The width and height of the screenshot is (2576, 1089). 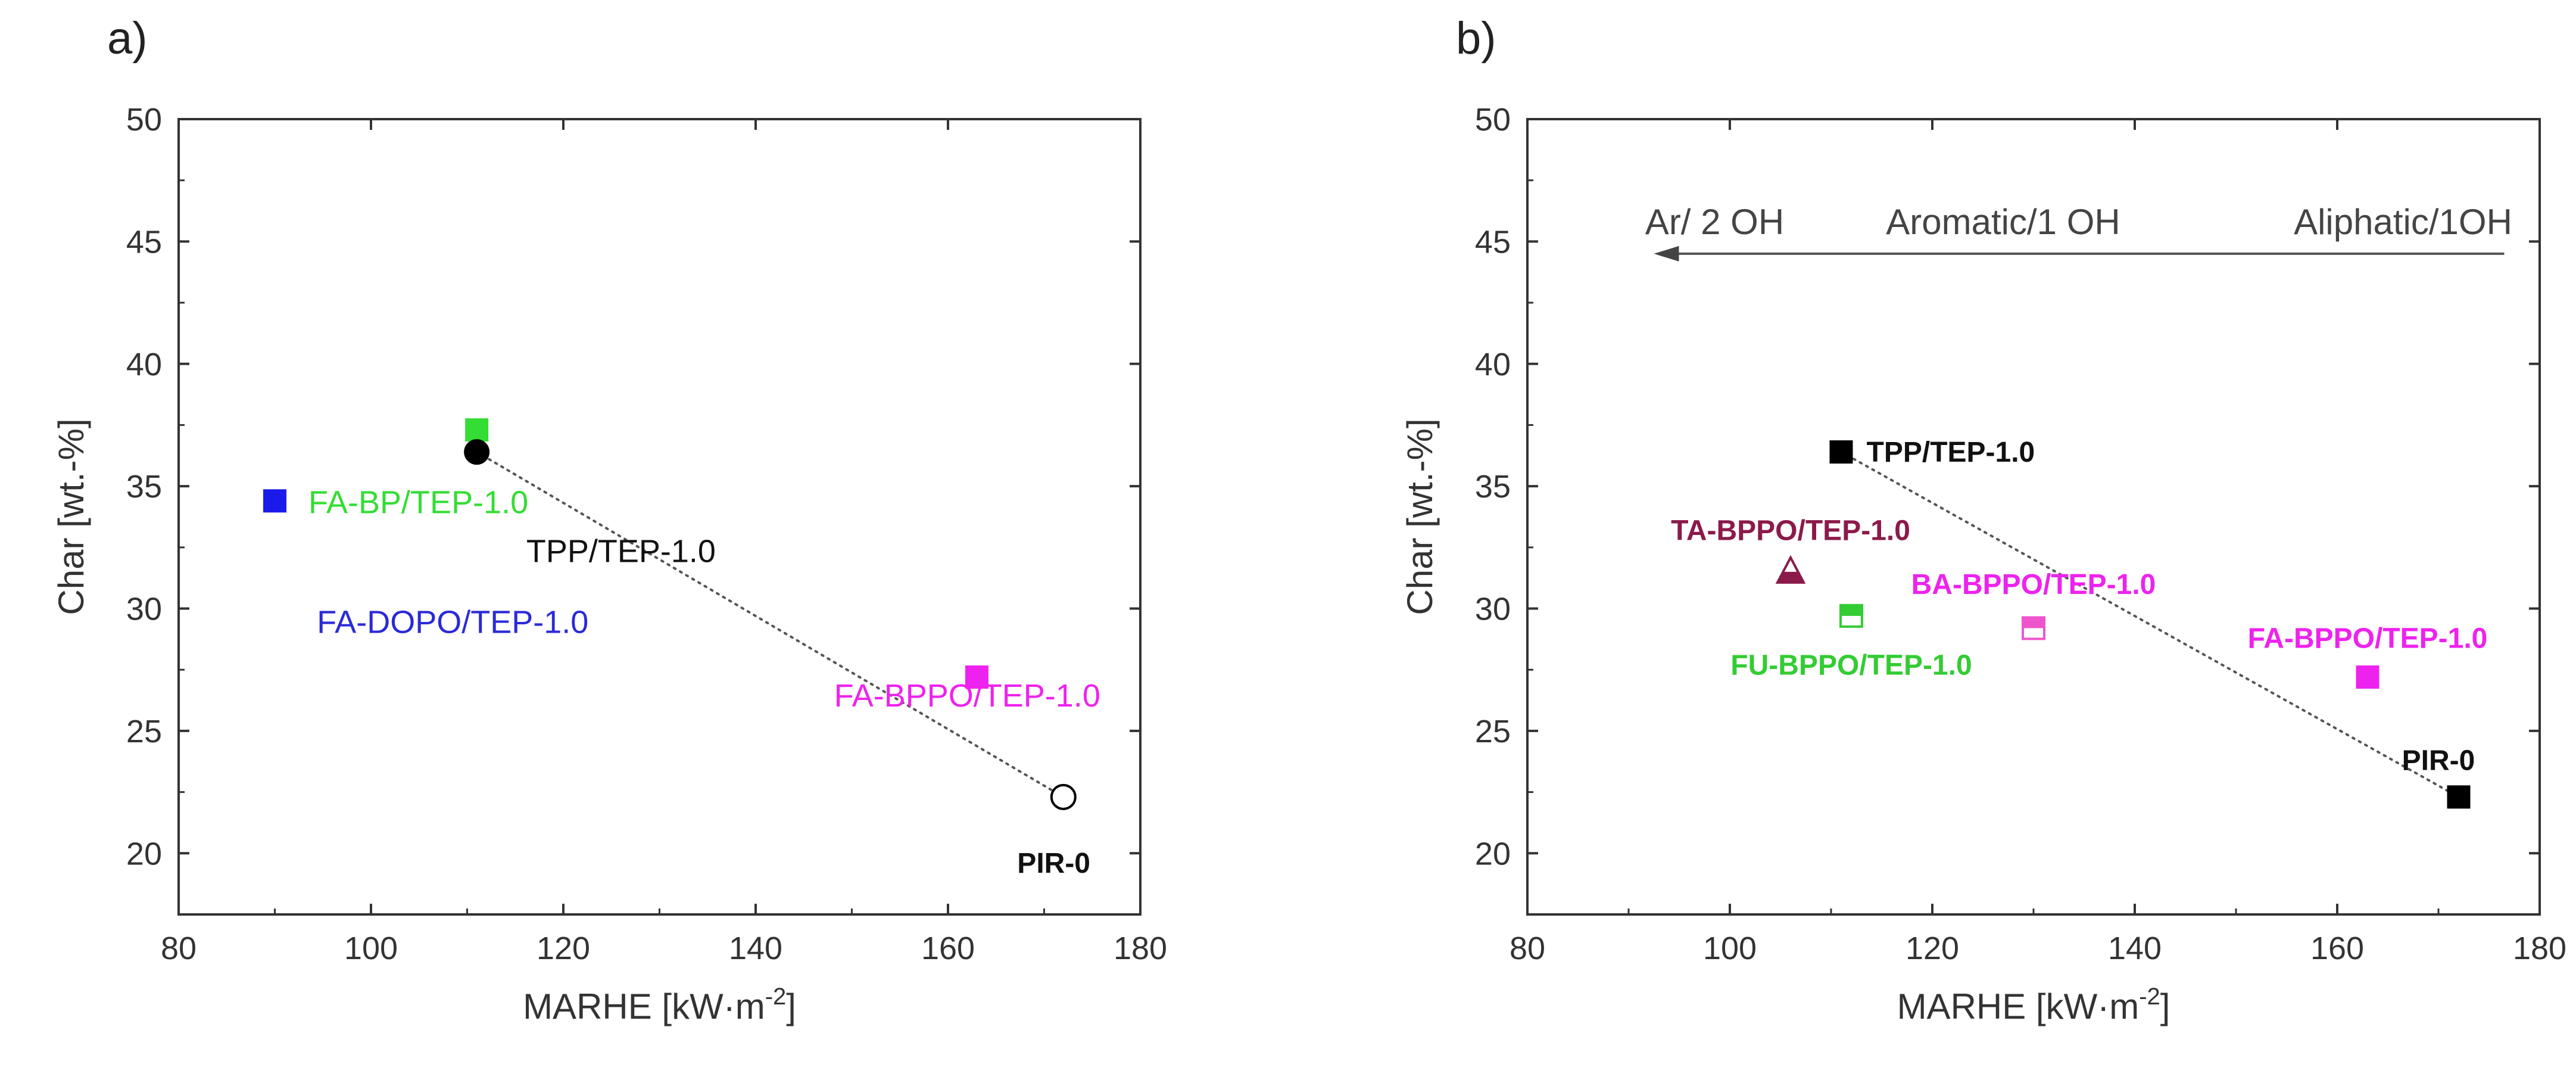 What do you see at coordinates (2403, 222) in the screenshot?
I see `arrow-label: Aliphatic/1OH` at bounding box center [2403, 222].